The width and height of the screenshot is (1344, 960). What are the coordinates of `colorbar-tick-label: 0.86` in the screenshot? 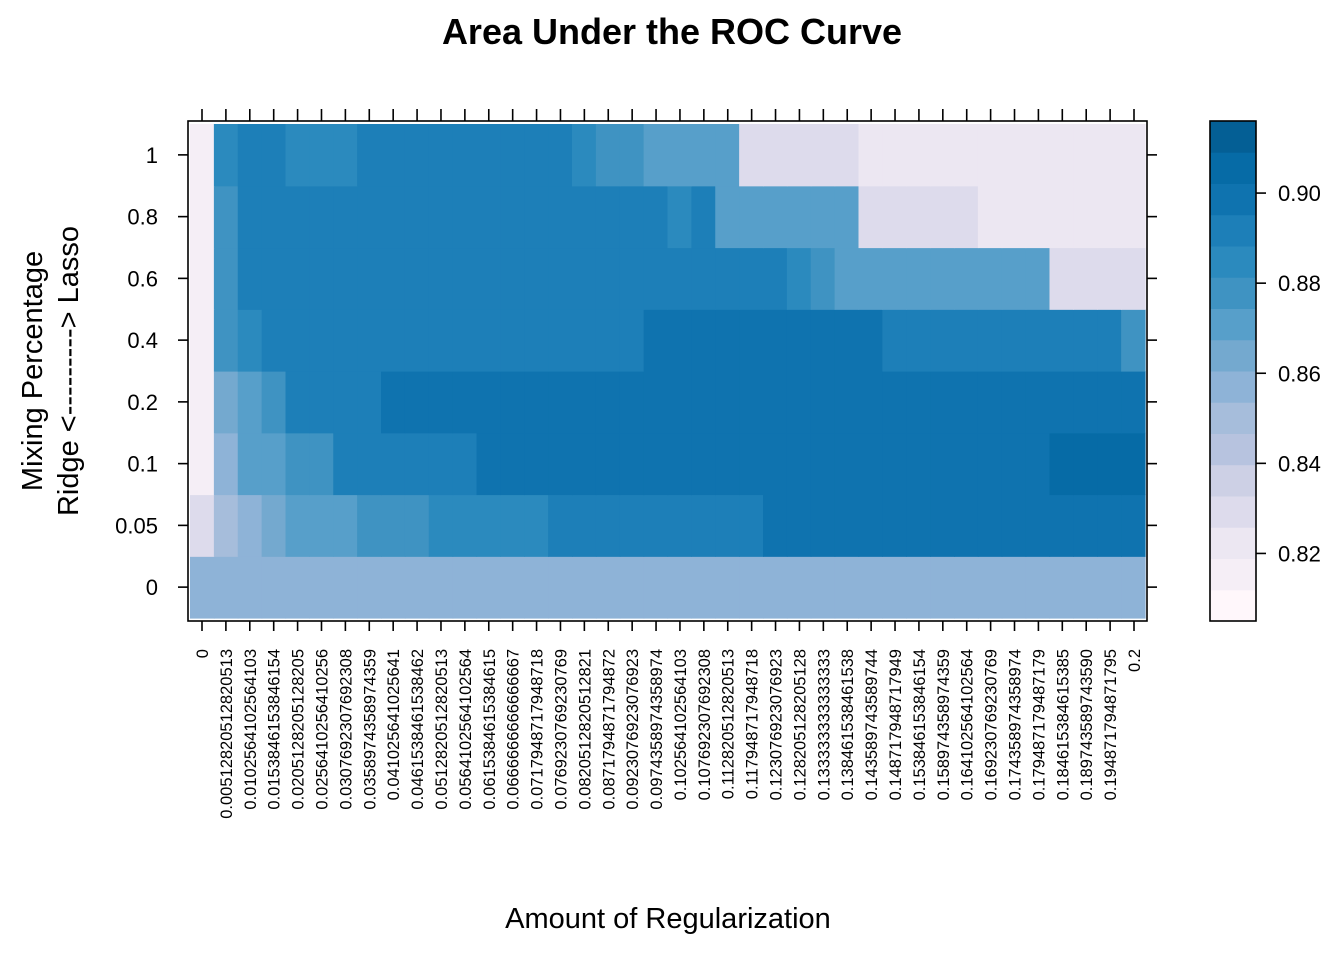 It's located at (1299, 373).